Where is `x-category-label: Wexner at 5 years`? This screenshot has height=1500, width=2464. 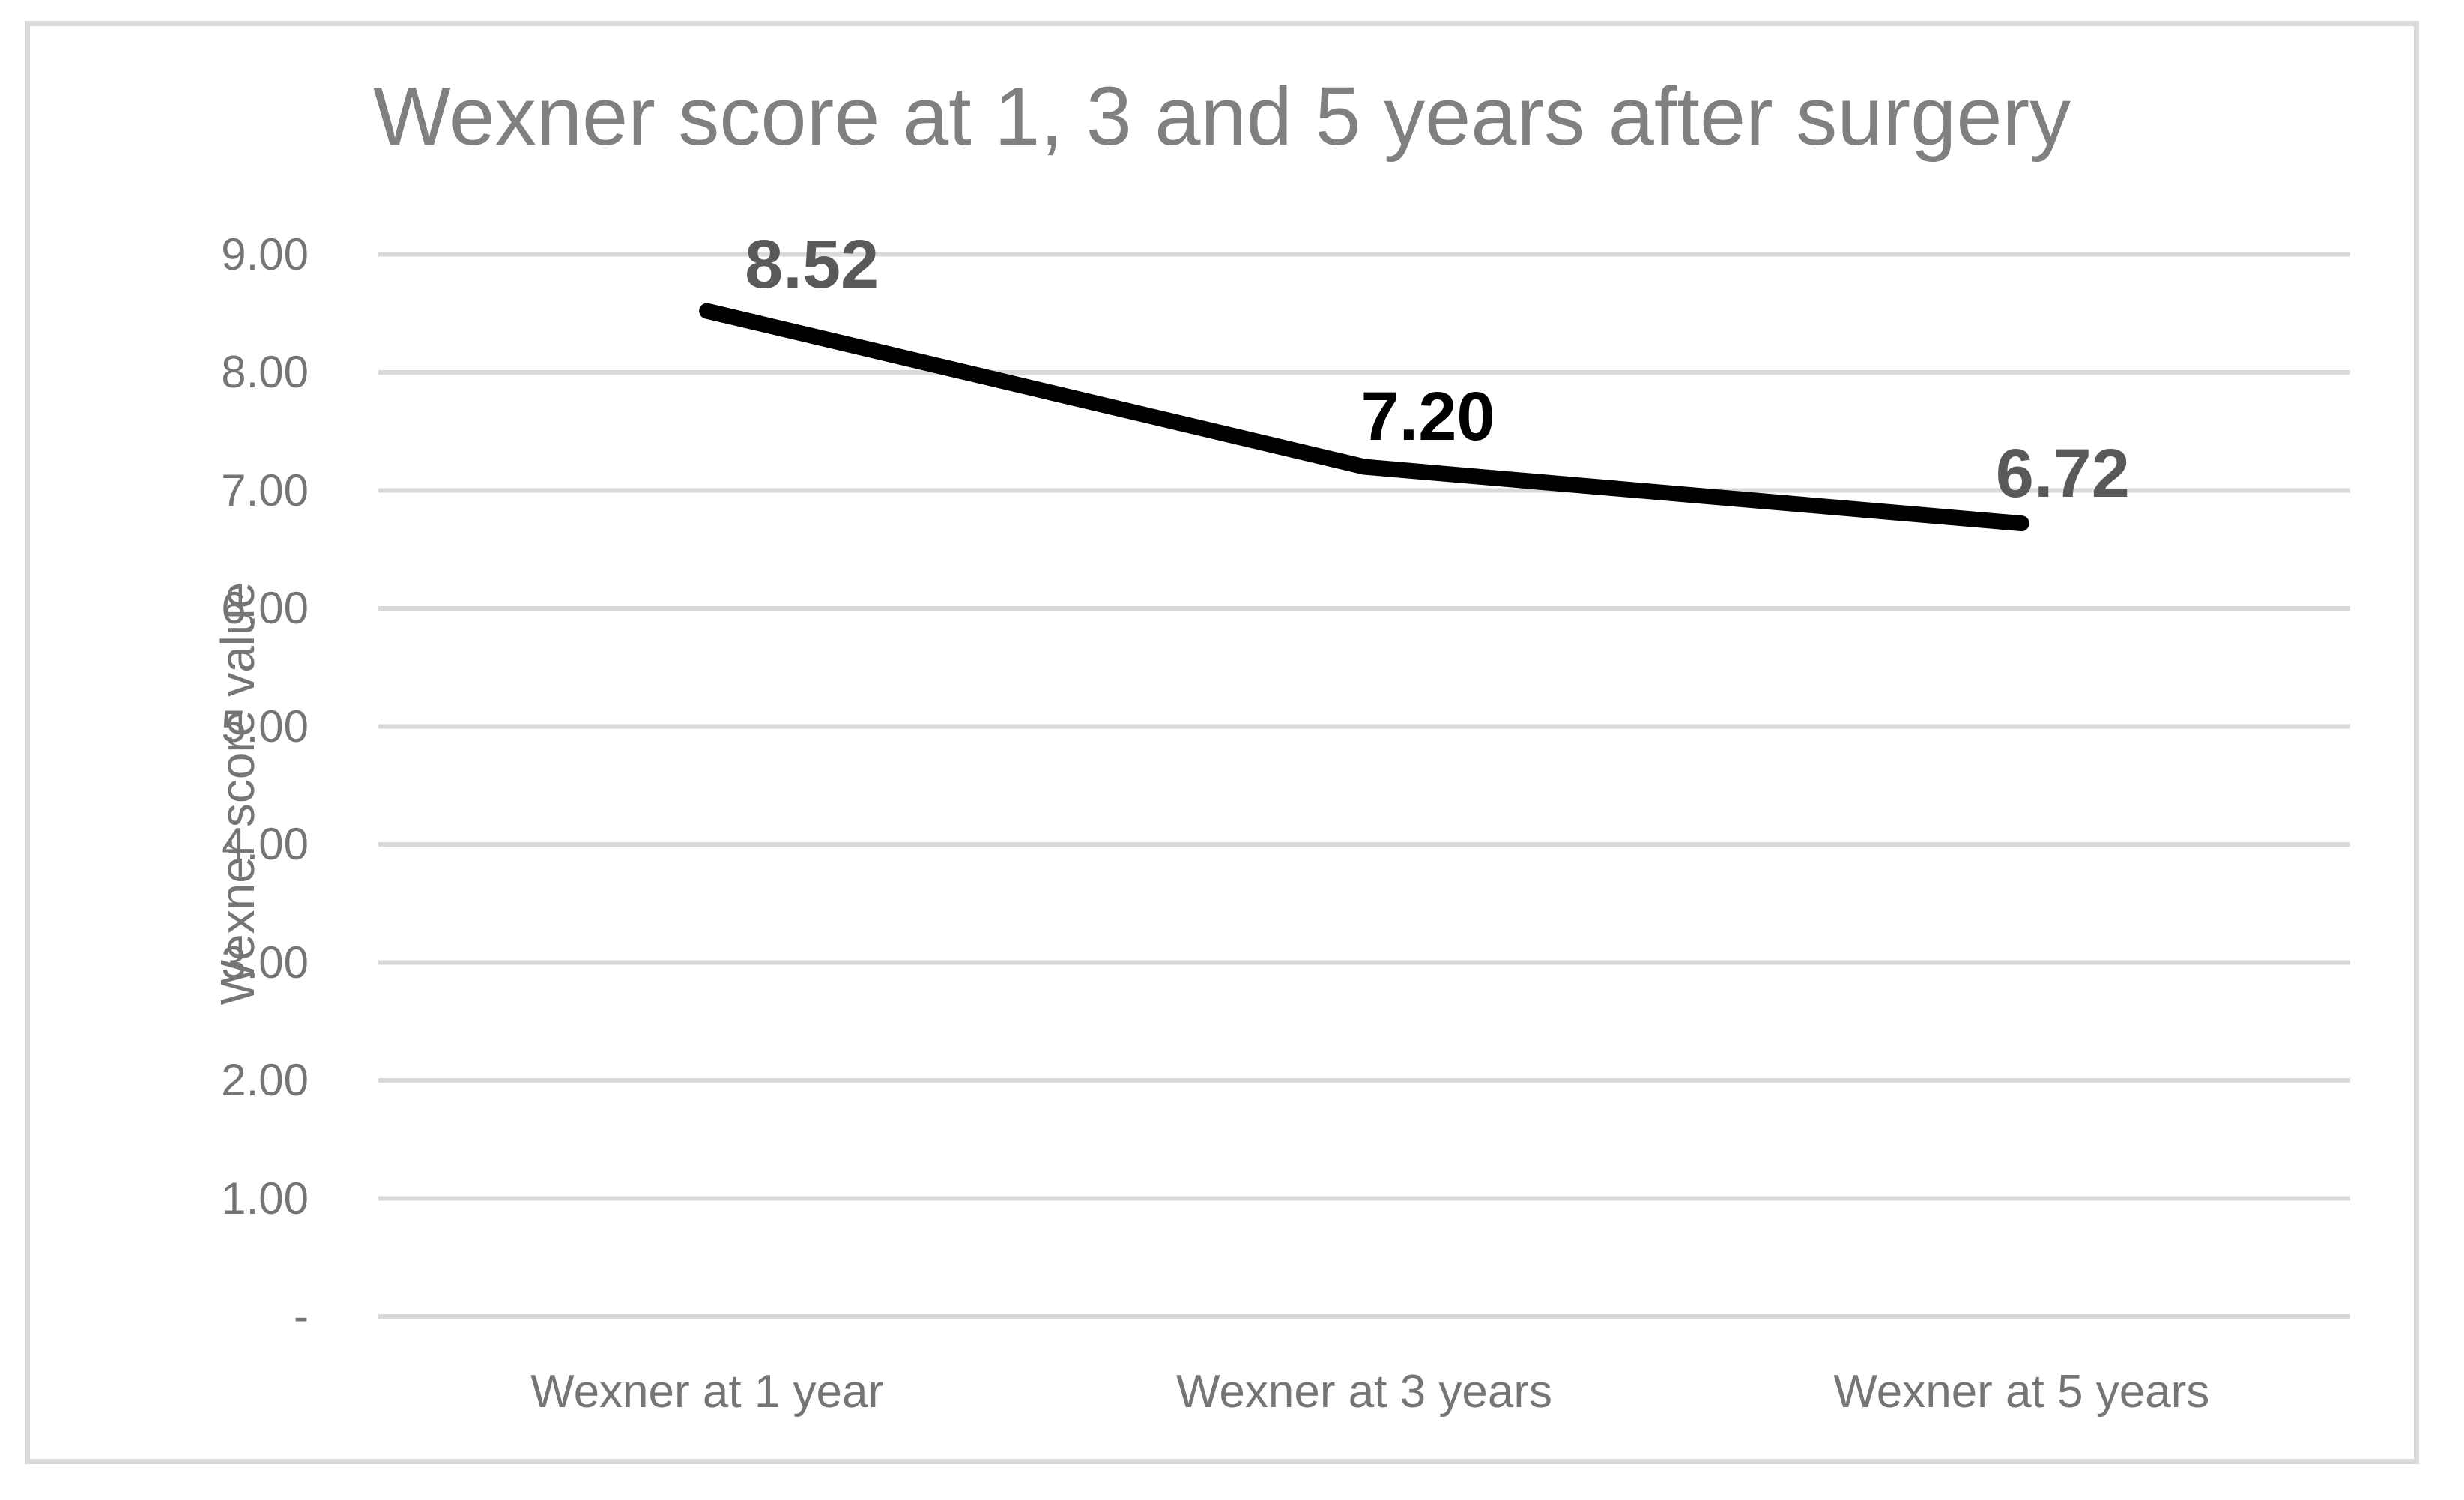
x-category-label: Wexner at 5 years is located at coordinates (2021, 1392).